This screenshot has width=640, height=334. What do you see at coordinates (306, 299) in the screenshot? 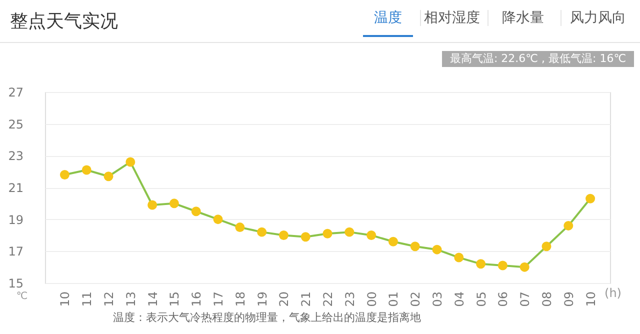
I see `x-tick-label: 21` at bounding box center [306, 299].